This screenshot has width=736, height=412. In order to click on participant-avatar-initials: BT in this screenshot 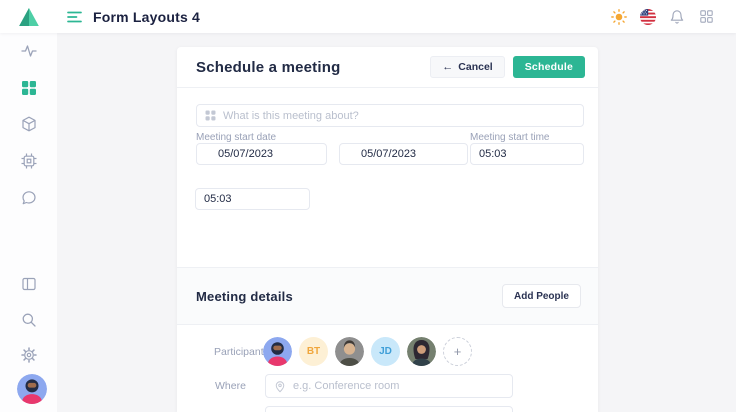, I will do `click(313, 351)`.